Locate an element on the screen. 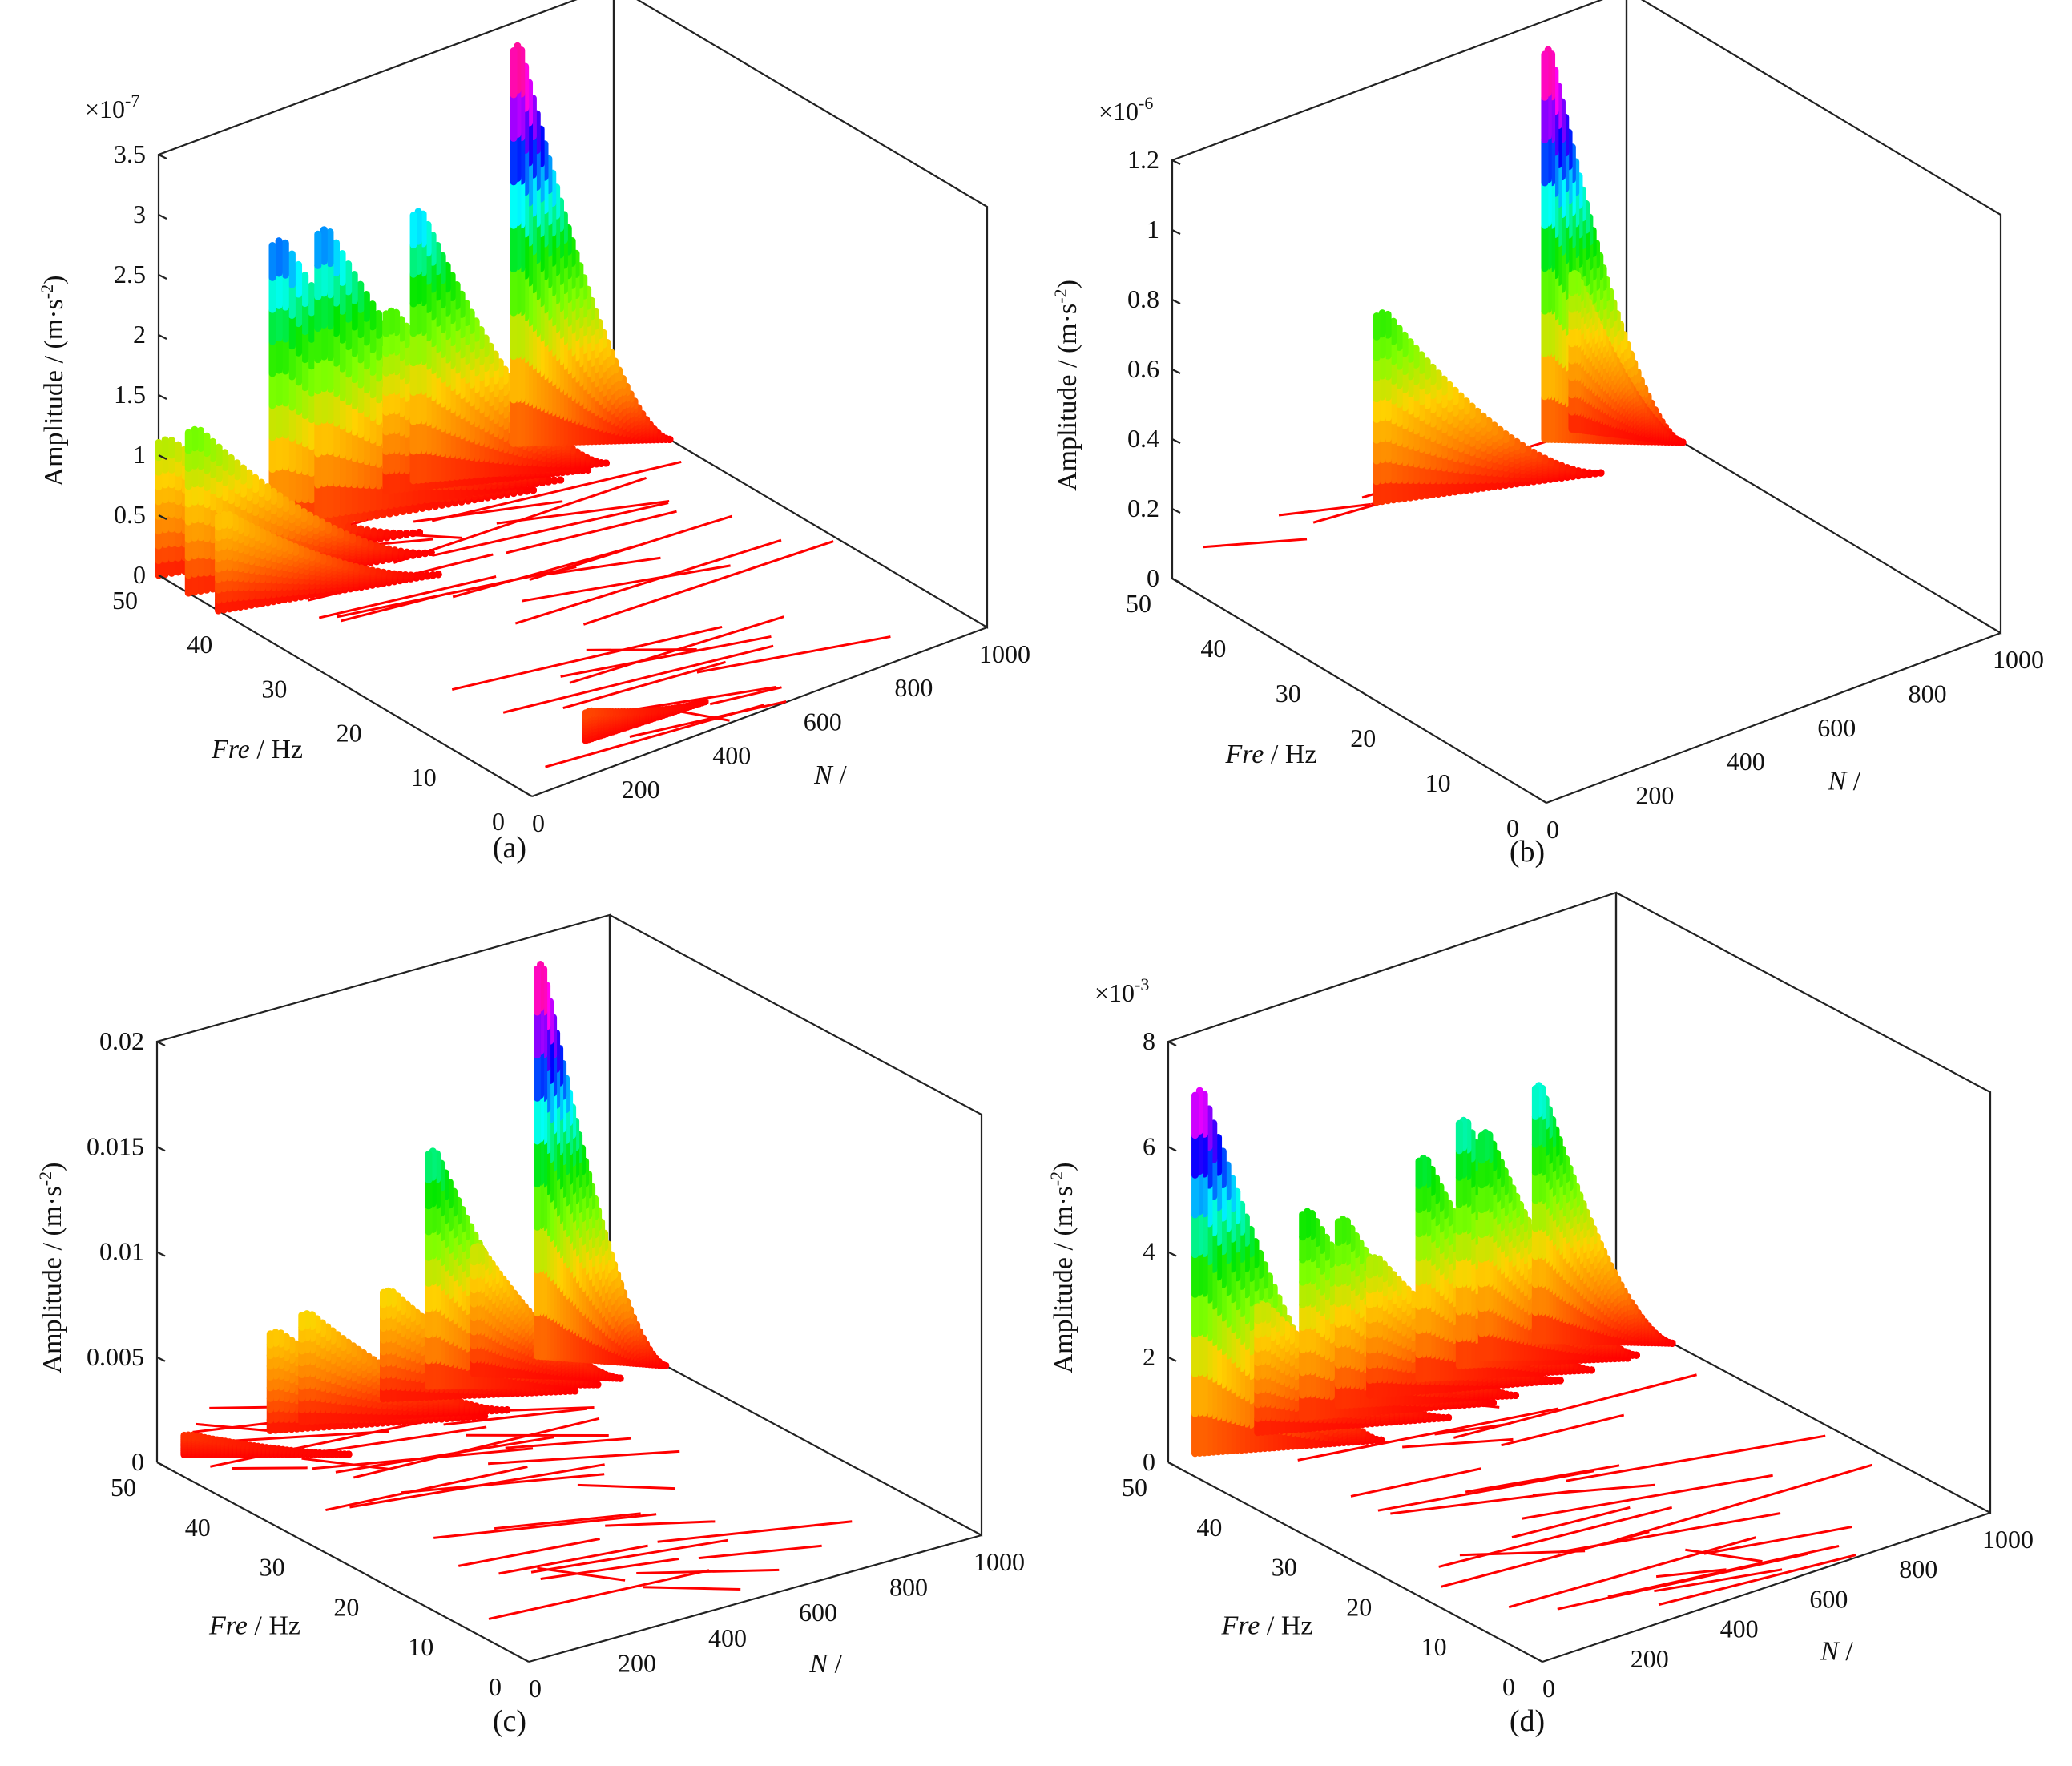 The height and width of the screenshot is (1766, 2072). fre-tick-label: 40 is located at coordinates (1213, 649).